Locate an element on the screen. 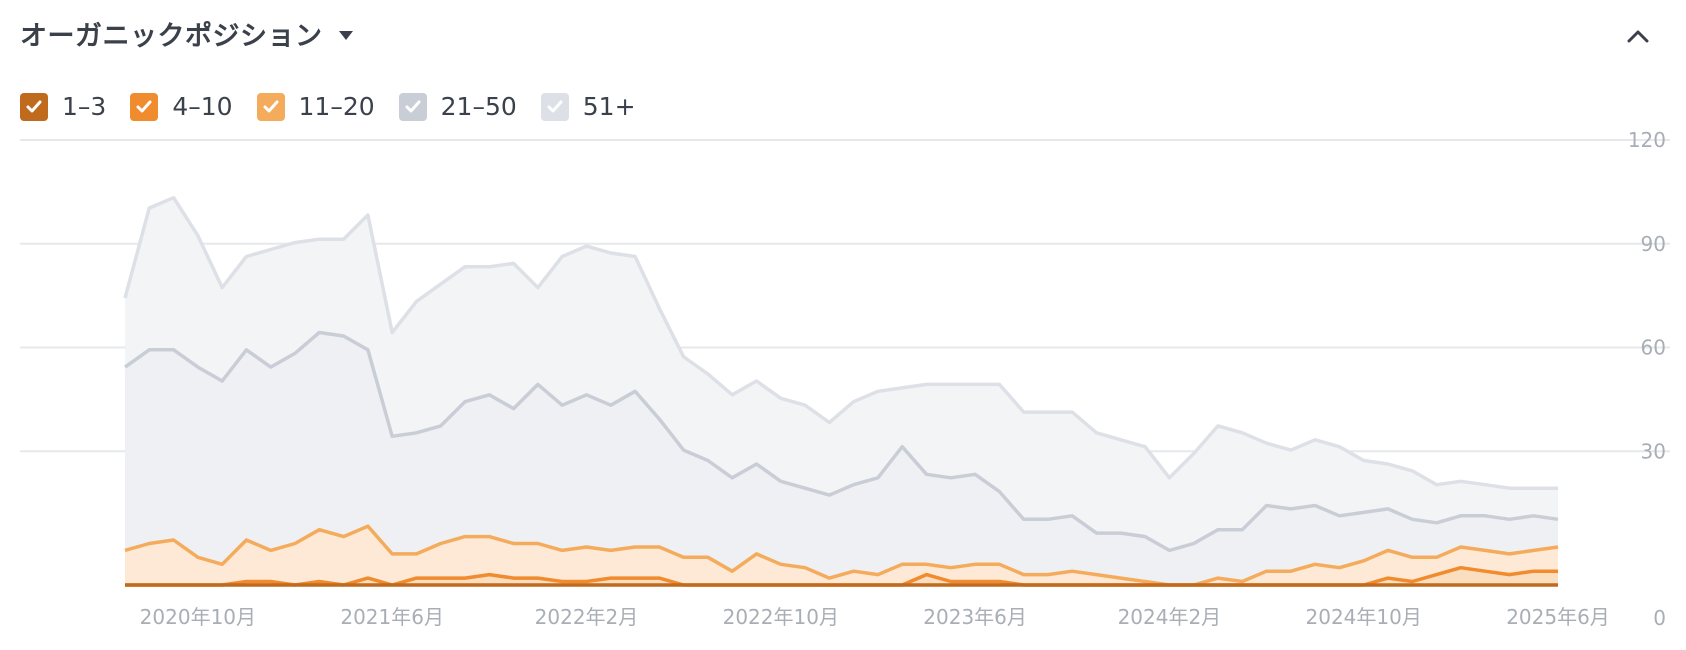  chart-legend: 1–3 4–10 11–20 21–50 51+ is located at coordinates (328, 106).